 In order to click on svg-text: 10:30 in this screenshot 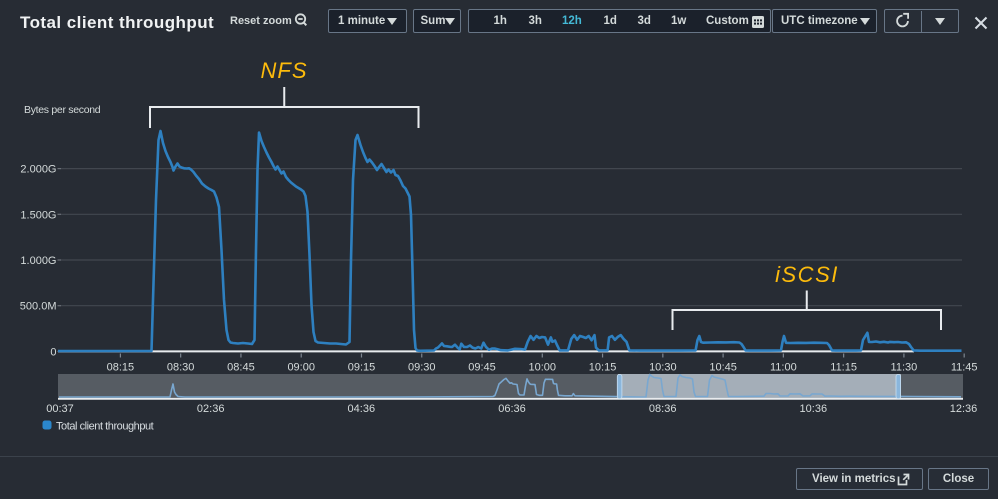, I will do `click(663, 368)`.